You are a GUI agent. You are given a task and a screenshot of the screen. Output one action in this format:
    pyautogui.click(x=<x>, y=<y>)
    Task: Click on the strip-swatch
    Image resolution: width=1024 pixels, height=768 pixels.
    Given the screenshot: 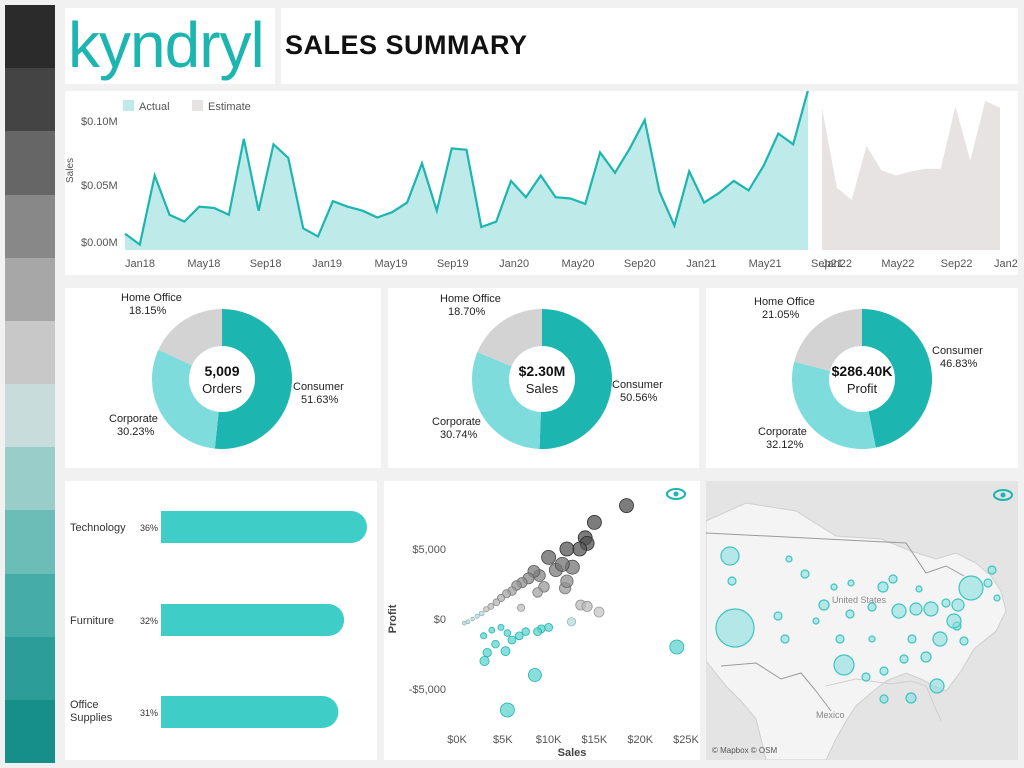 What is the action you would take?
    pyautogui.click(x=30, y=352)
    